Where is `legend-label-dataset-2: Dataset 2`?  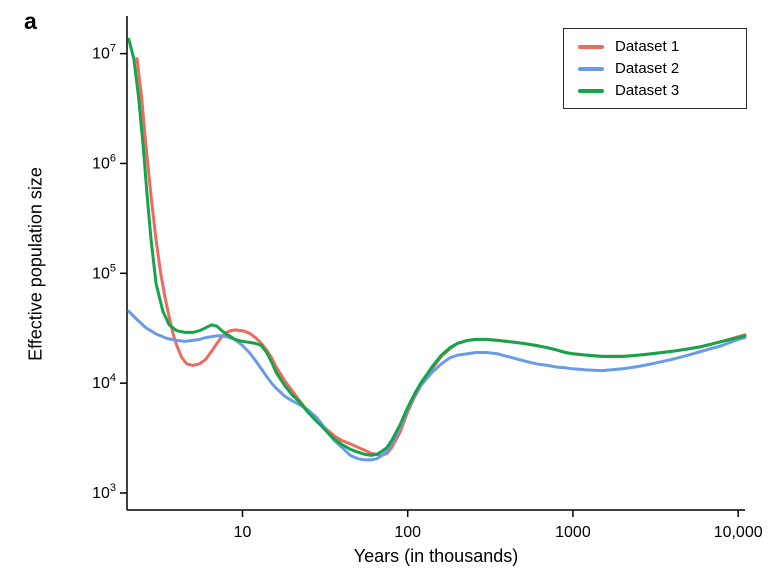 legend-label-dataset-2: Dataset 2 is located at coordinates (647, 68).